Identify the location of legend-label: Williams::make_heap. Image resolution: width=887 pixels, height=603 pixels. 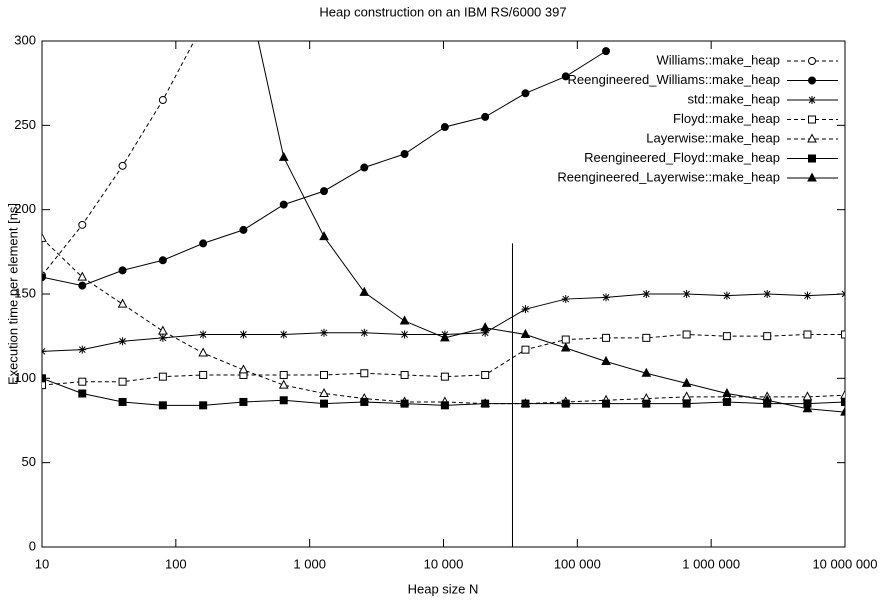
(718, 59).